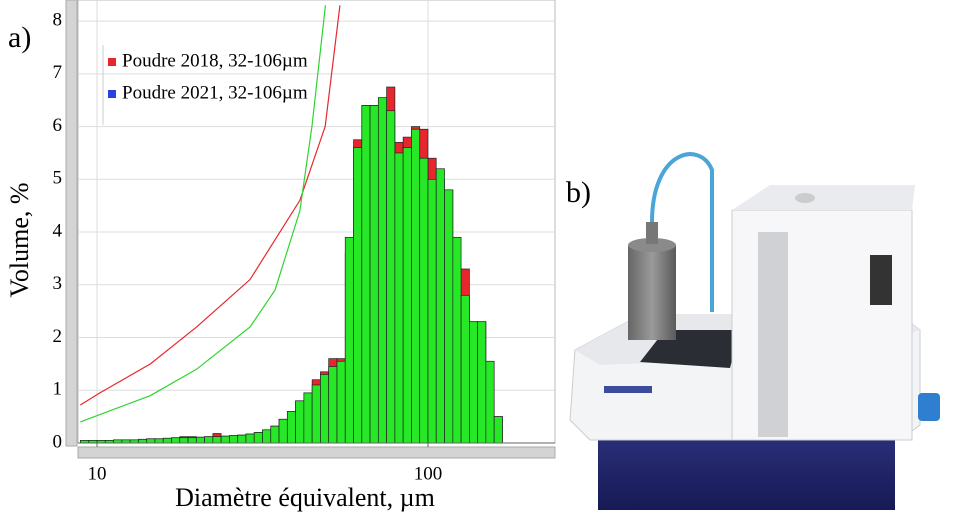  Describe the element at coordinates (305, 497) in the screenshot. I see `x-axis-label: Diamètre équivalent, µm` at that location.